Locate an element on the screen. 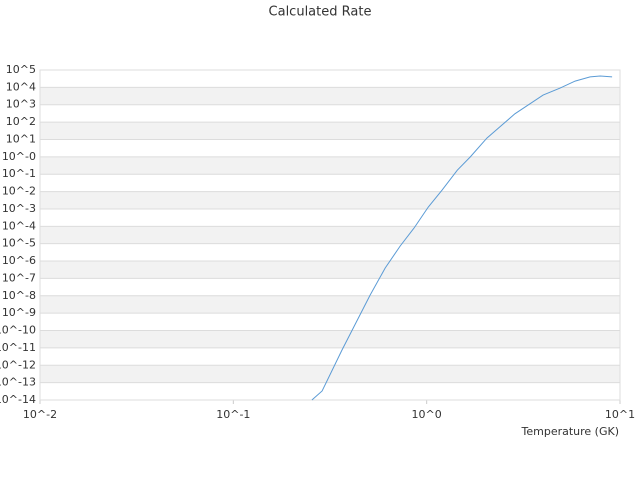 This screenshot has width=640, height=484. y-tick-label: 10^-9 is located at coordinates (19, 312).